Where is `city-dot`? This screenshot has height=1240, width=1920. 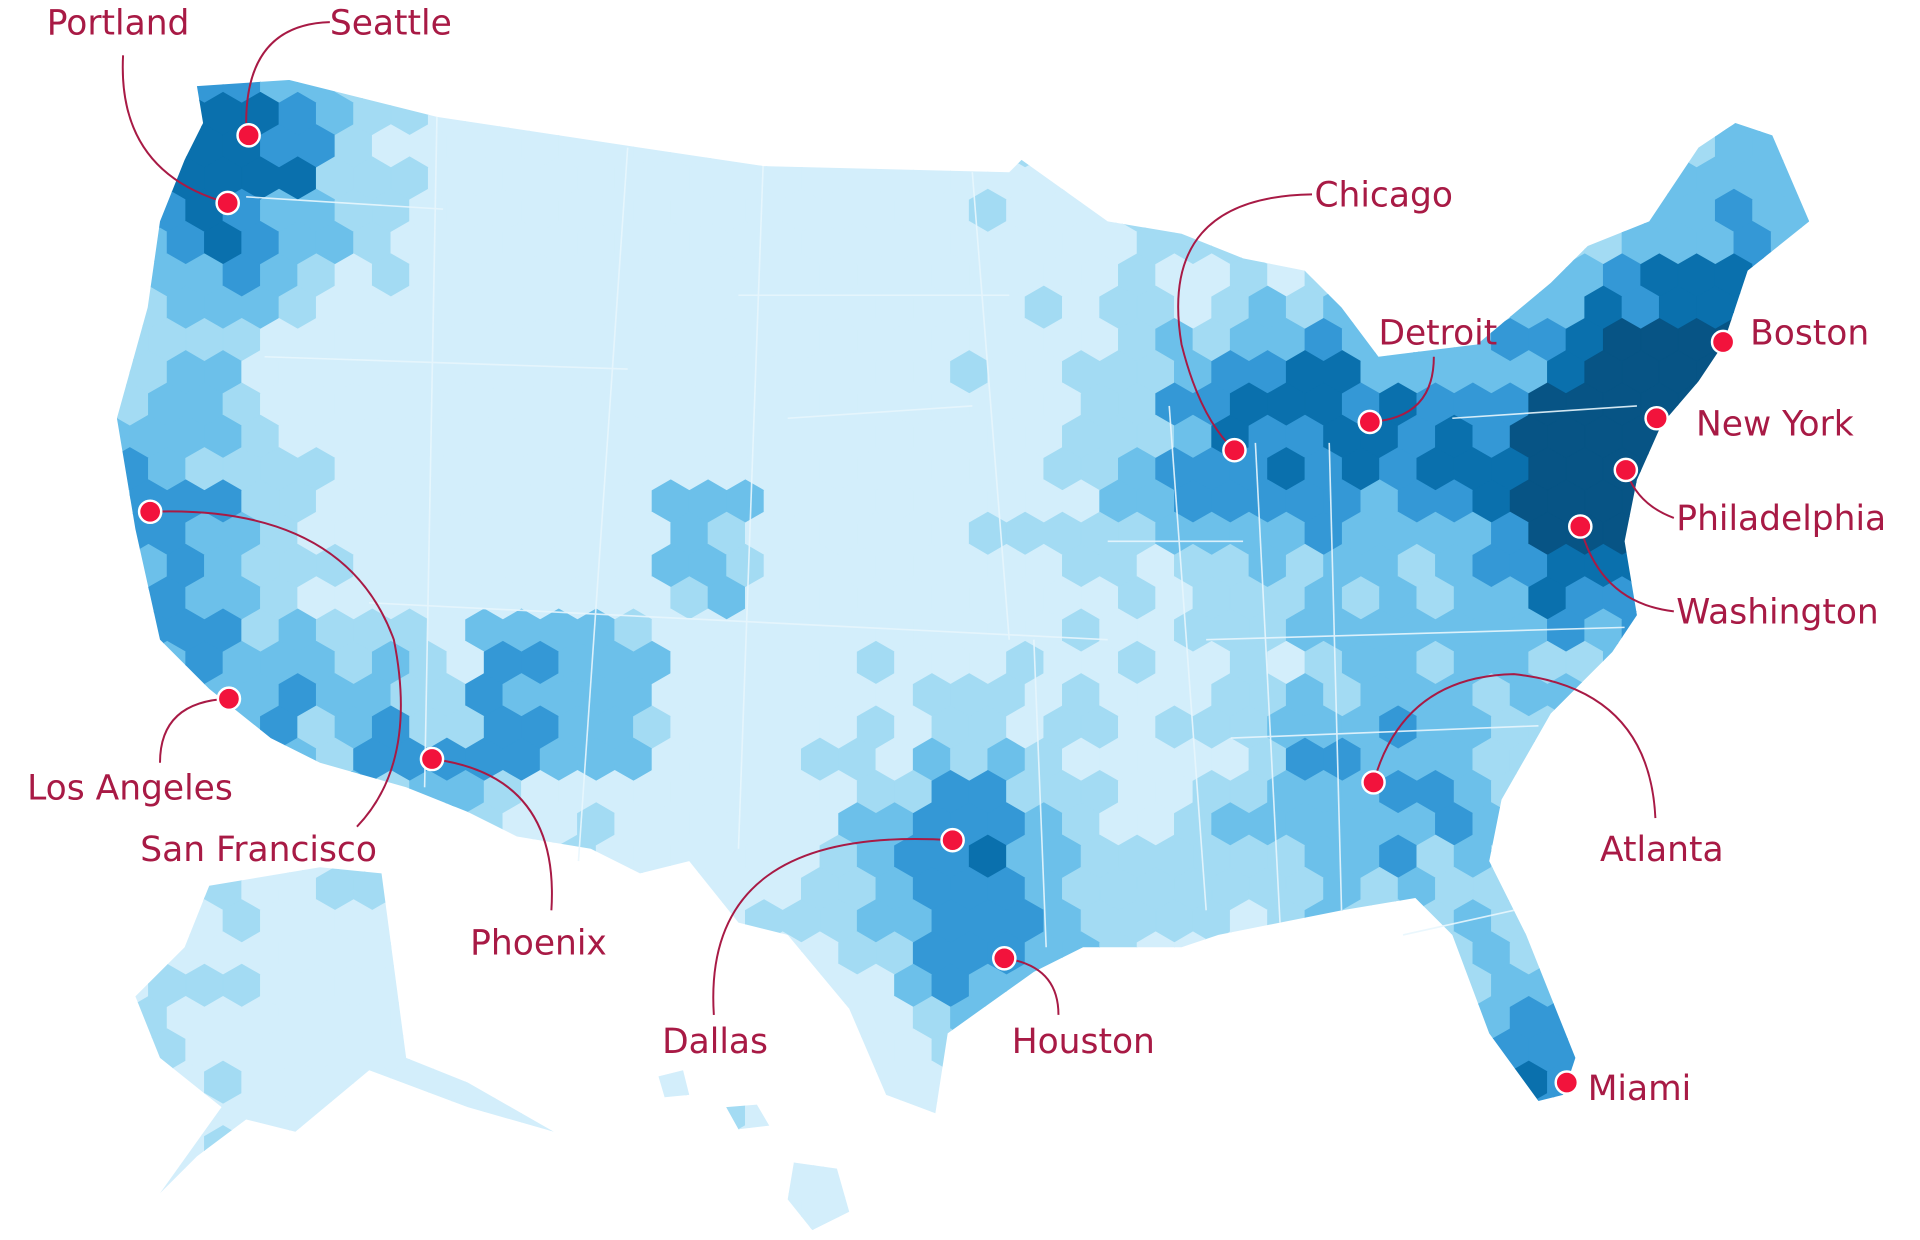 city-dot is located at coordinates (227, 203).